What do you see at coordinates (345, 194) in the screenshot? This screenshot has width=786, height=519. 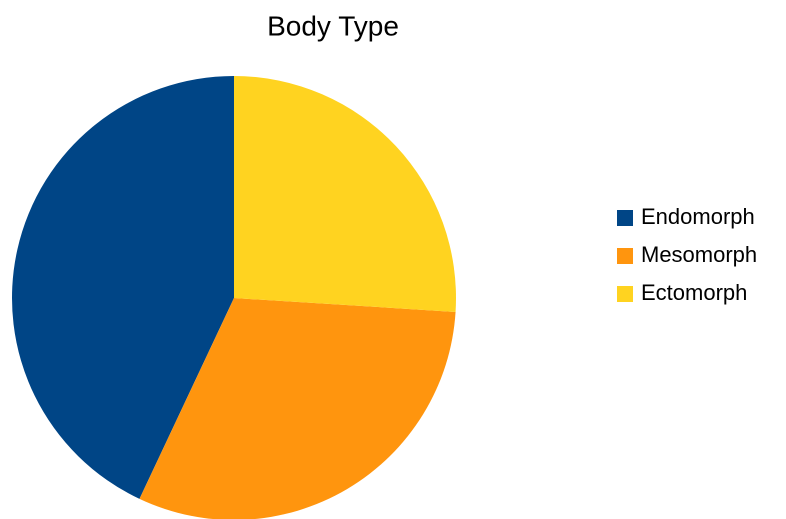 I see `pie-slice` at bounding box center [345, 194].